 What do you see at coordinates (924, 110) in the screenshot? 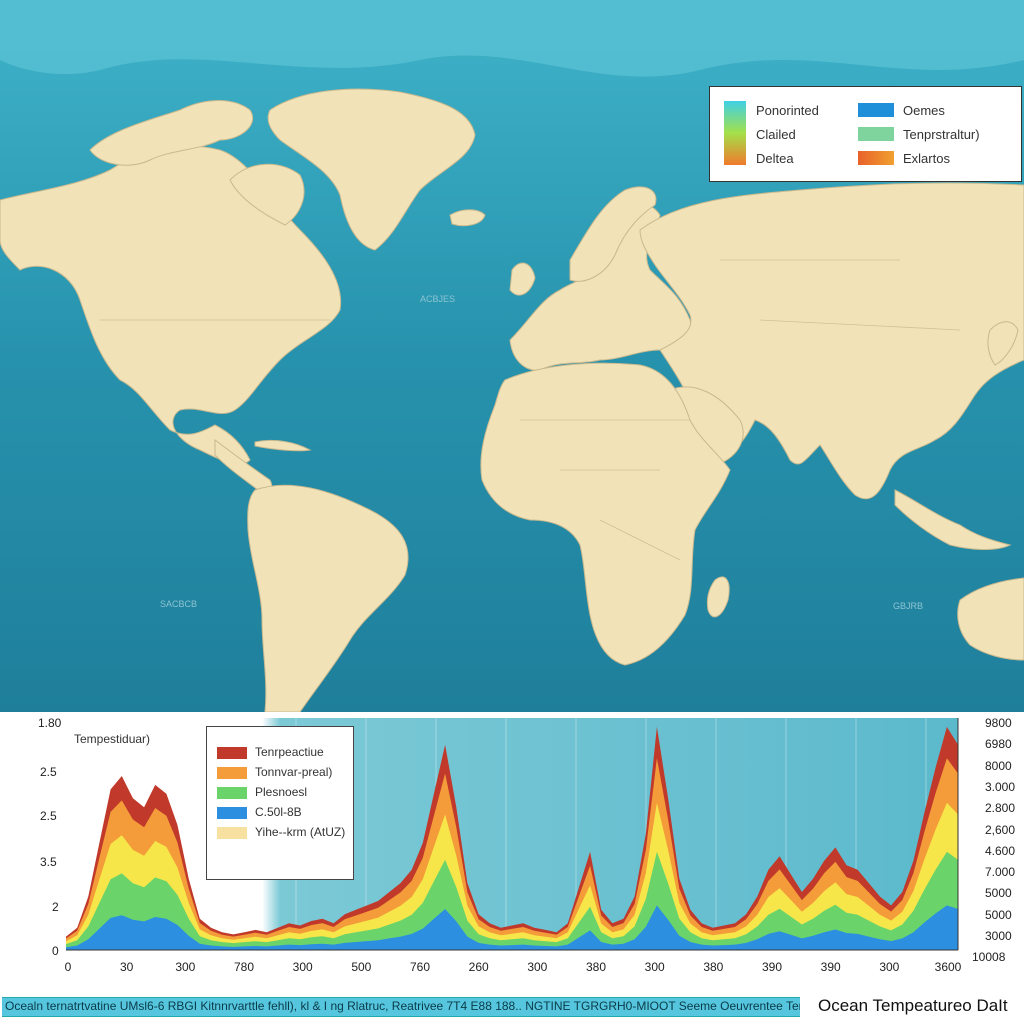
I see `map-legend-label-4: Oemes` at bounding box center [924, 110].